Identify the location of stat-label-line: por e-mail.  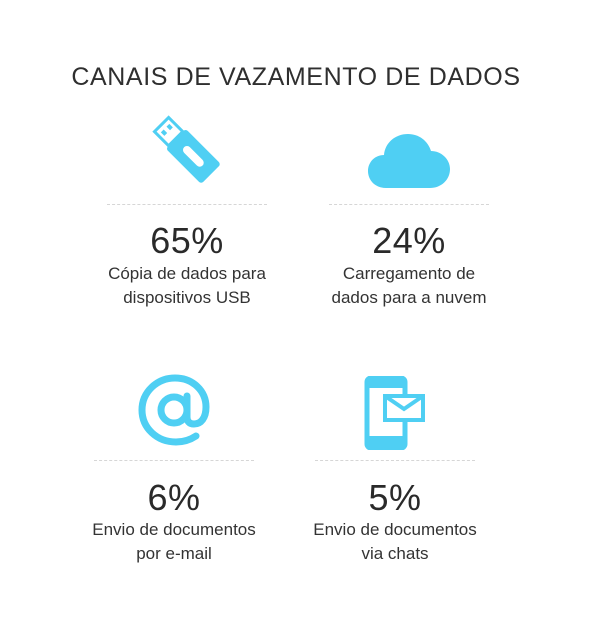
(174, 553).